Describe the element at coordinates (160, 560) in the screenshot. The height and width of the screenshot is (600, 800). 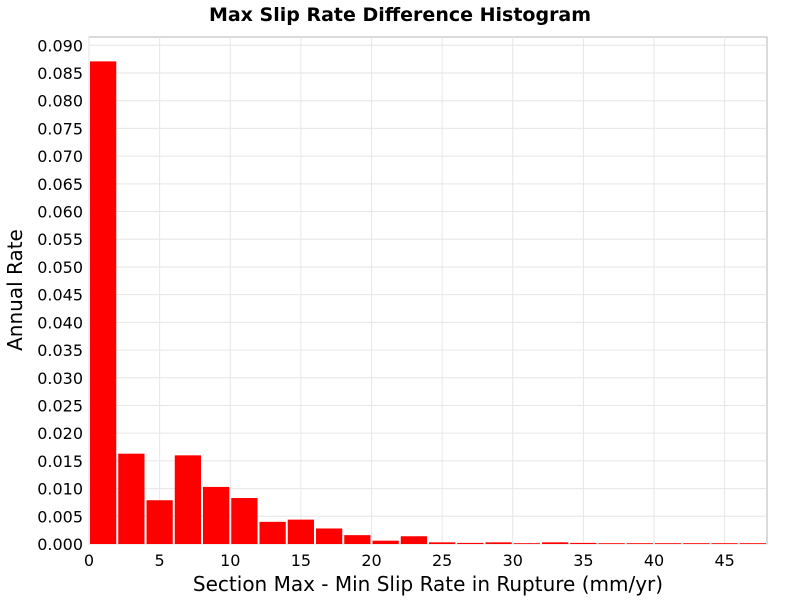
I see `x-tick-label: 5` at that location.